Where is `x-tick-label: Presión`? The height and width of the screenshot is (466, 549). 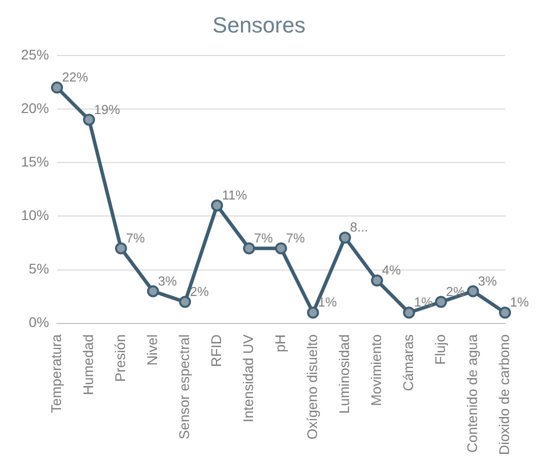 x-tick-label: Presión is located at coordinates (120, 358).